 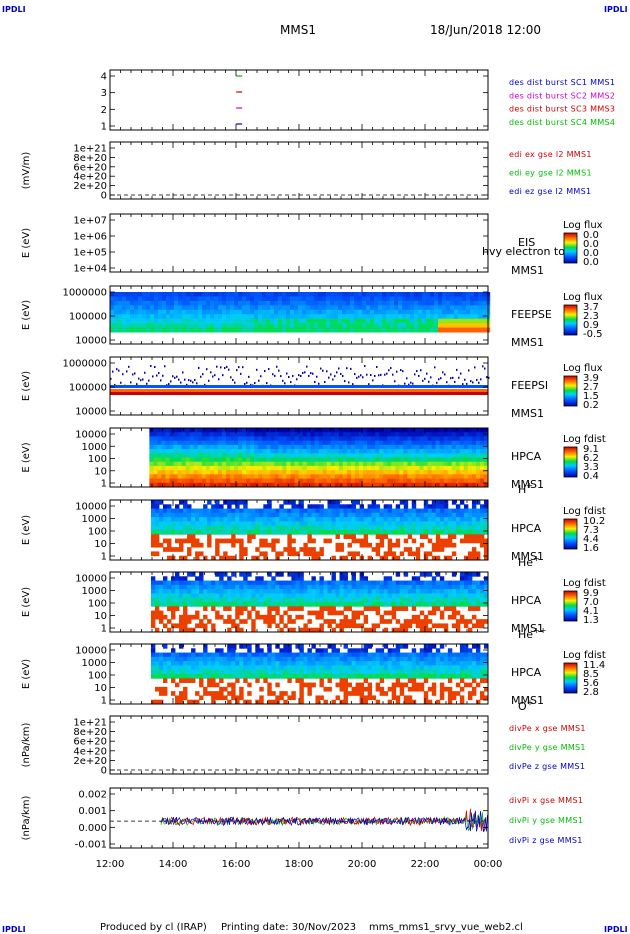 I want to click on y-tick-label: 4, so click(x=104, y=77).